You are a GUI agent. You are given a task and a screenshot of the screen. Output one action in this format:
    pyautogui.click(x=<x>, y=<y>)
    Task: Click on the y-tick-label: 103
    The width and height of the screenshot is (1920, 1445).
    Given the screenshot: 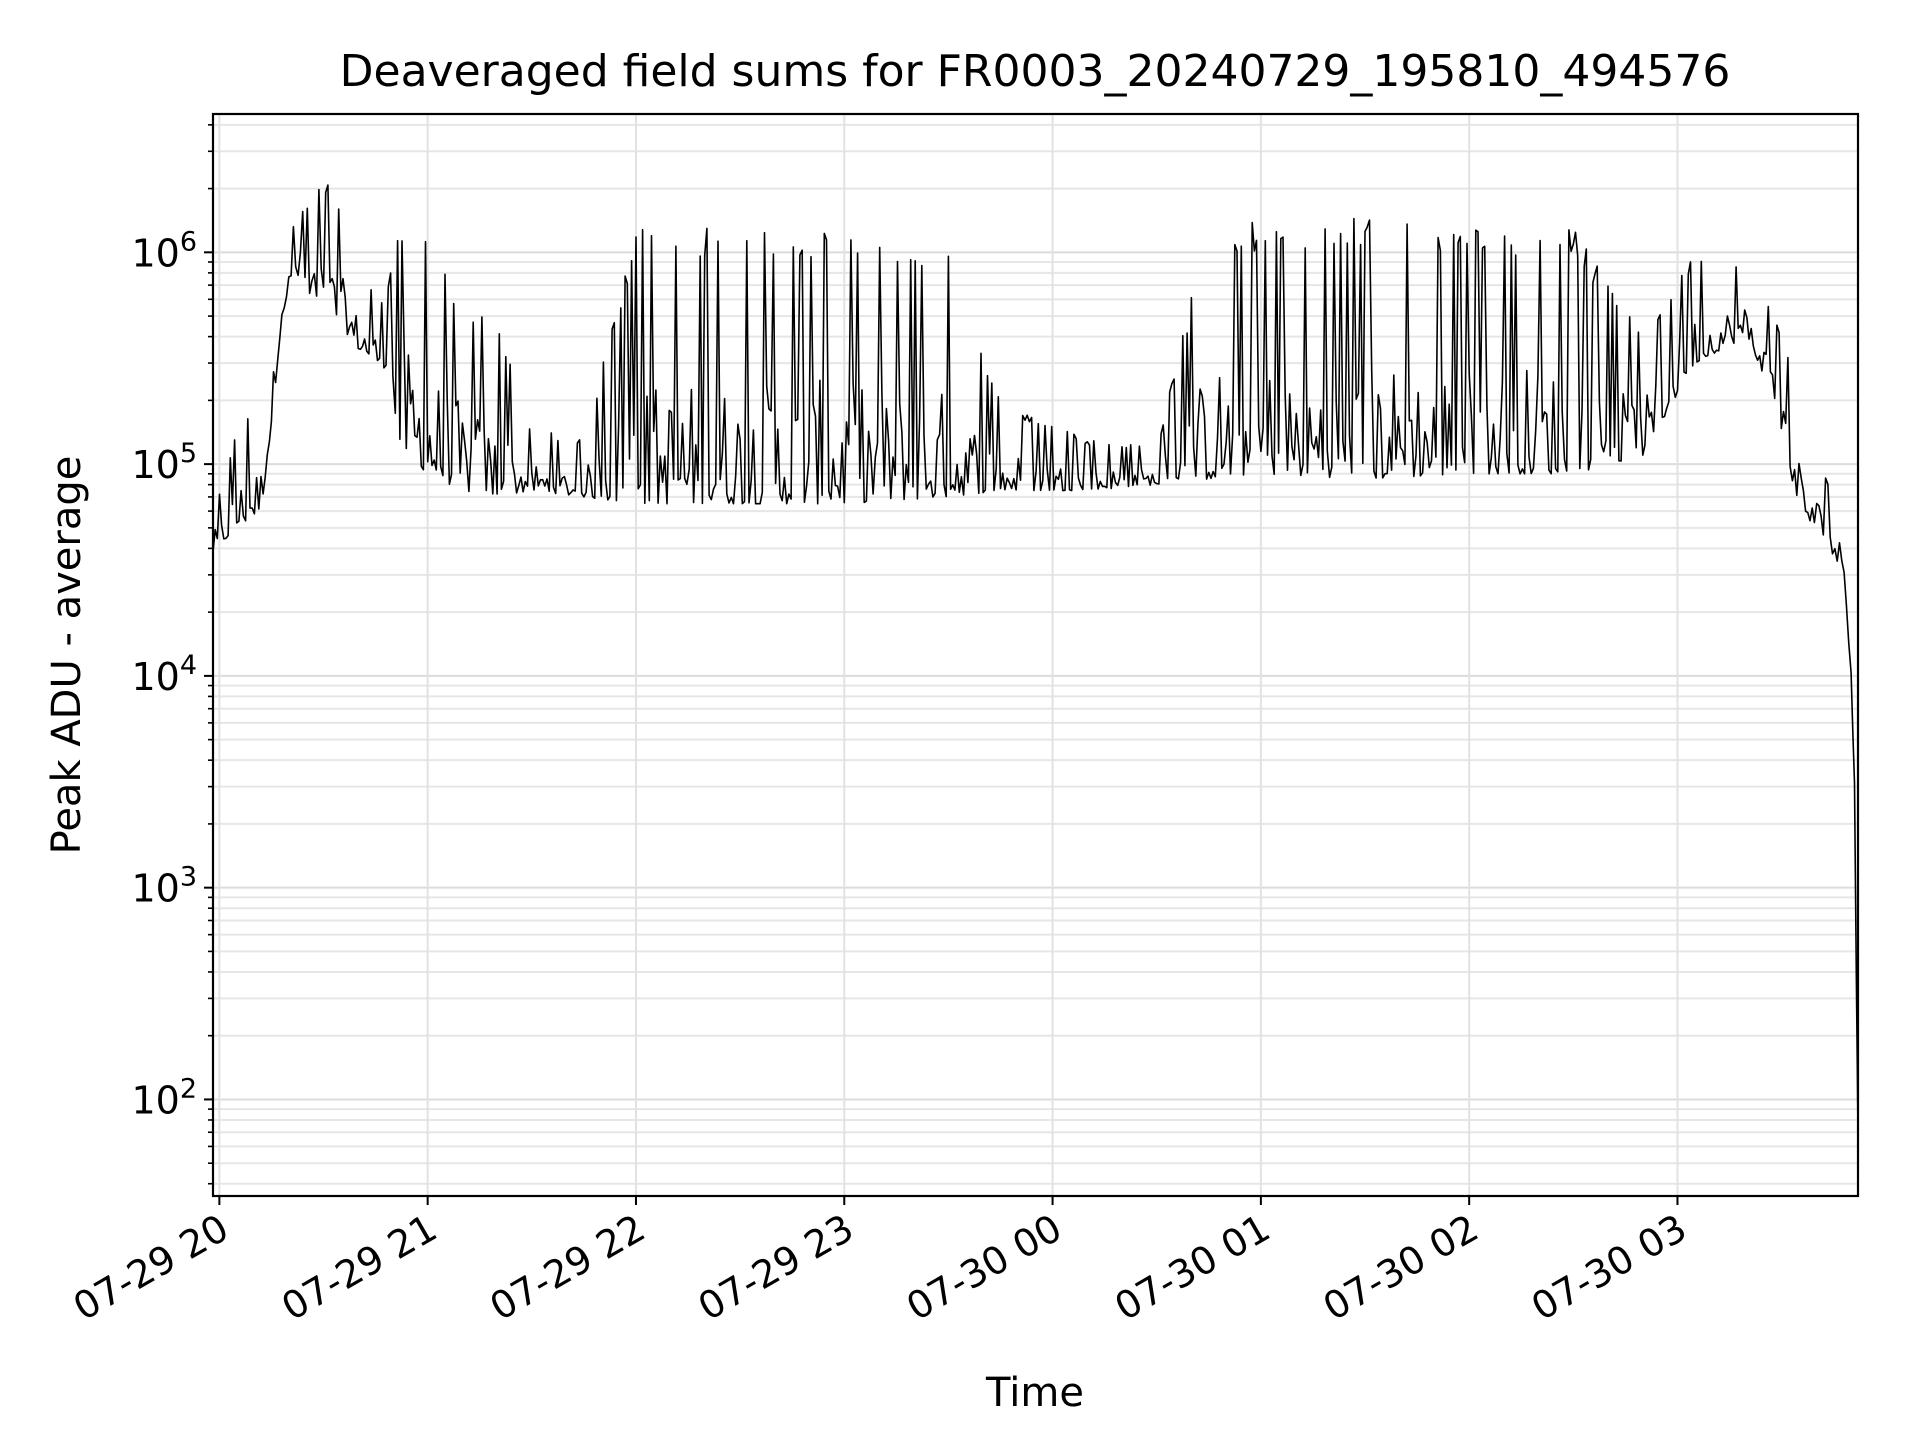 What is the action you would take?
    pyautogui.click(x=164, y=886)
    